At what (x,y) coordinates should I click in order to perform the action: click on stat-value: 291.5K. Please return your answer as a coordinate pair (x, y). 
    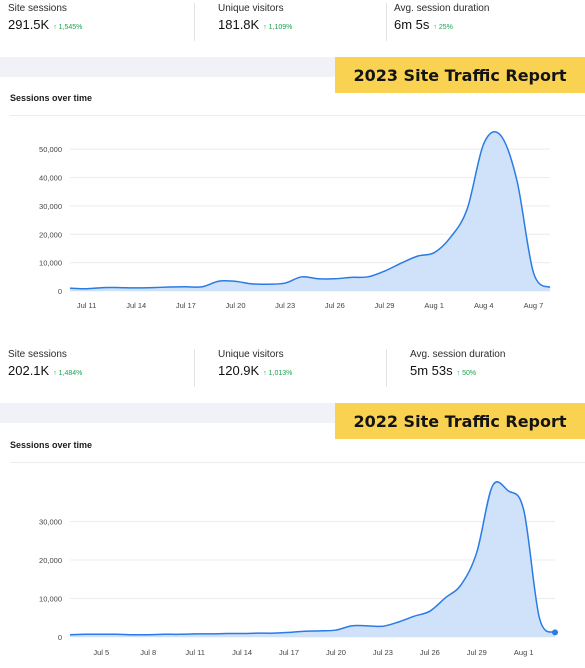
    Looking at the image, I should click on (29, 24).